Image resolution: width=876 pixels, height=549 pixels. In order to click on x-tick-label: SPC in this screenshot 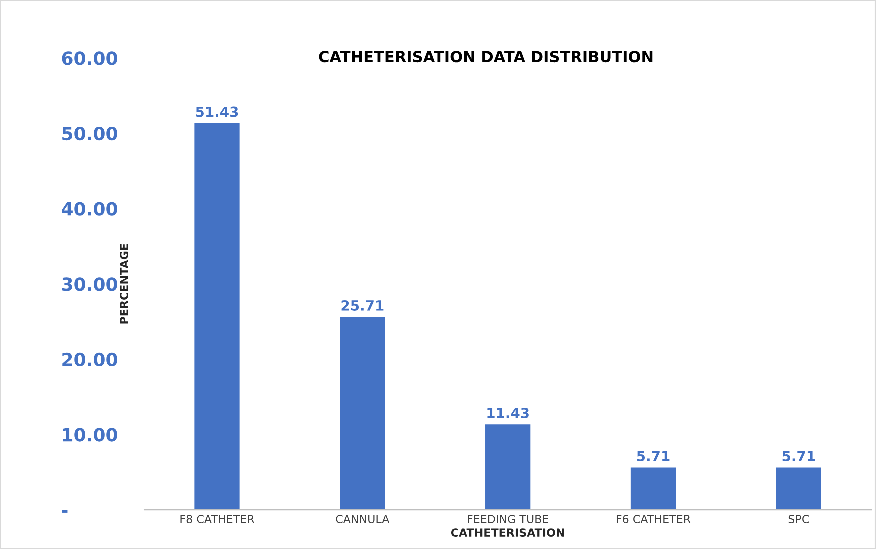, I will do `click(799, 519)`.